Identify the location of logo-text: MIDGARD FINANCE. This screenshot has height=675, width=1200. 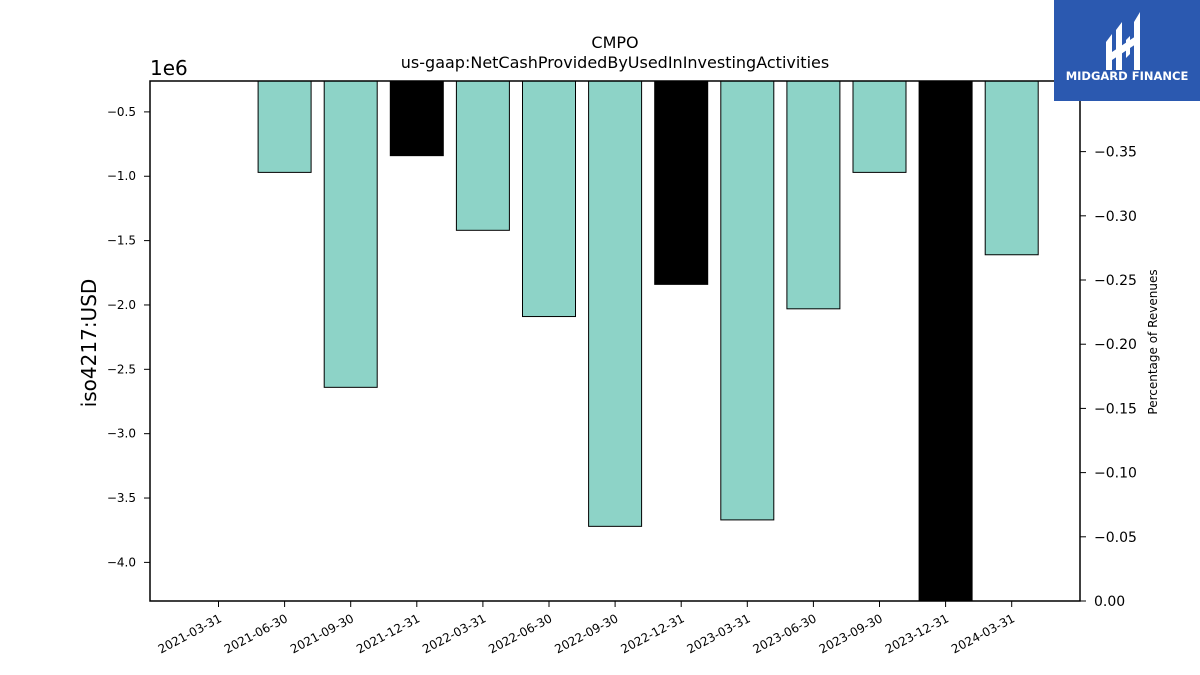
(1127, 76).